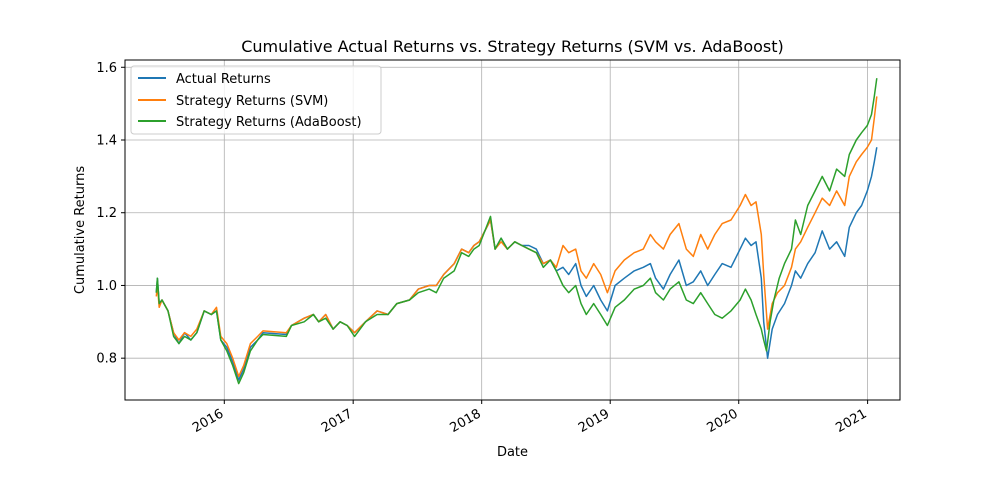 This screenshot has height=500, width=1000. Describe the element at coordinates (106, 213) in the screenshot. I see `y-tick-label: 1.2` at that location.